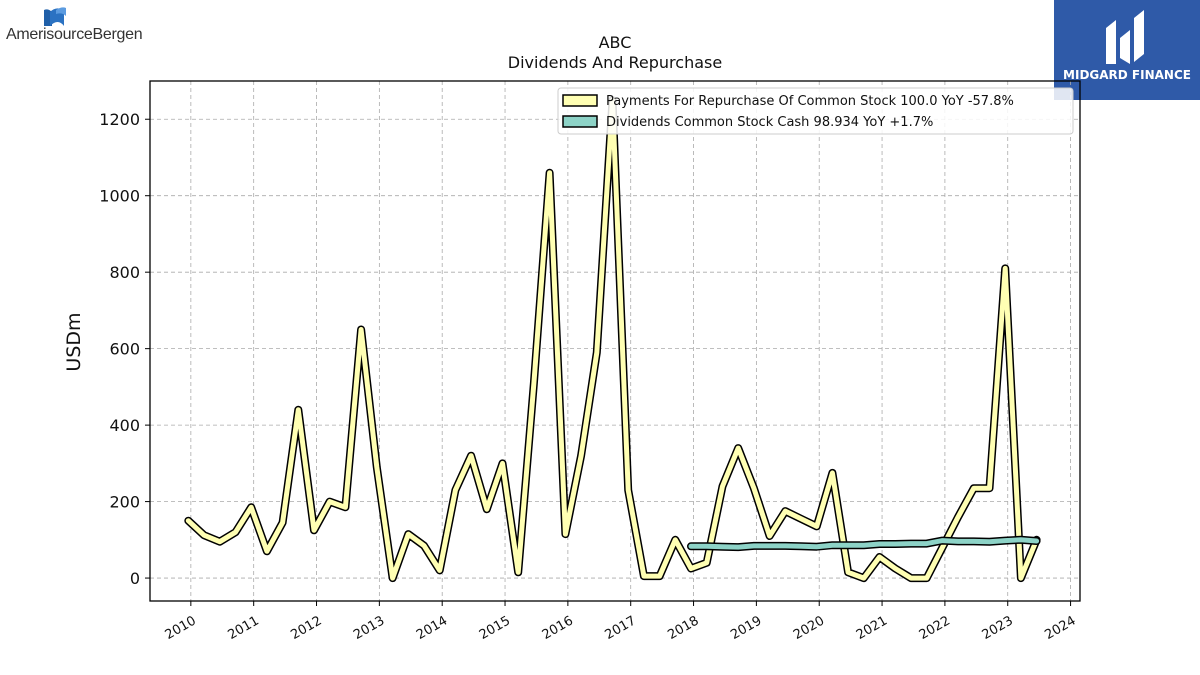 This screenshot has width=1200, height=675. What do you see at coordinates (306, 628) in the screenshot?
I see `x-tick-label: 2012` at bounding box center [306, 628].